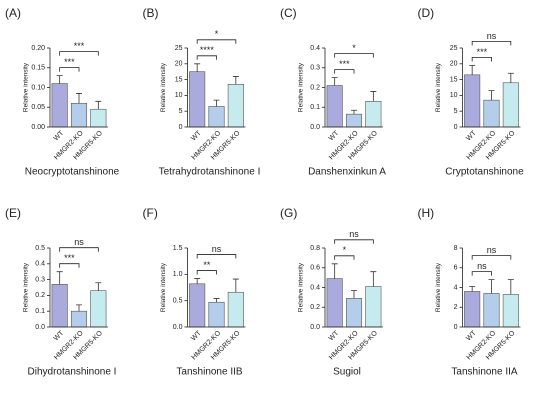  What do you see at coordinates (484, 372) in the screenshot?
I see `chart-title: Tanshinone IIA` at bounding box center [484, 372].